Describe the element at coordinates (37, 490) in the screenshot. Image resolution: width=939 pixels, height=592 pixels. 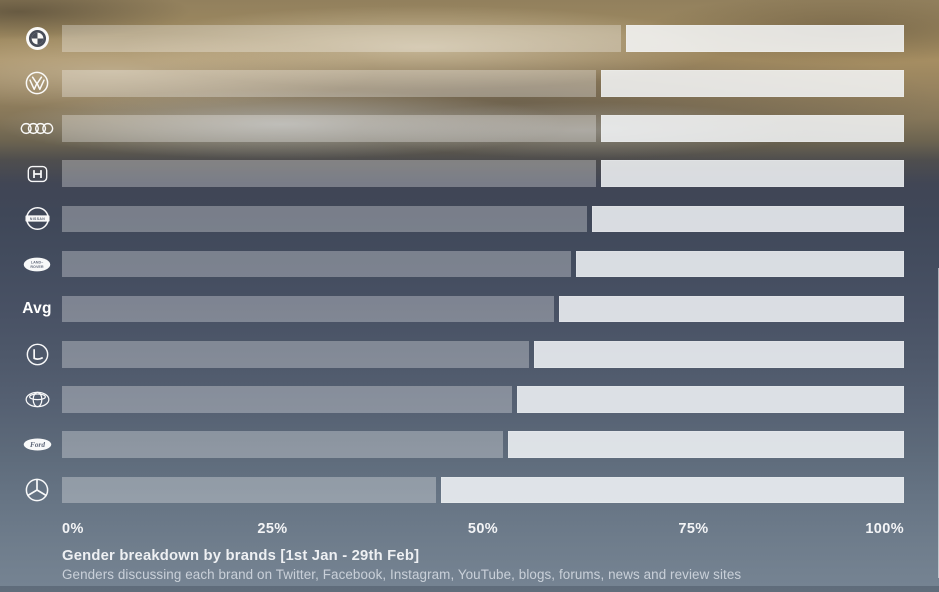
I see `mercedes-icon` at that location.